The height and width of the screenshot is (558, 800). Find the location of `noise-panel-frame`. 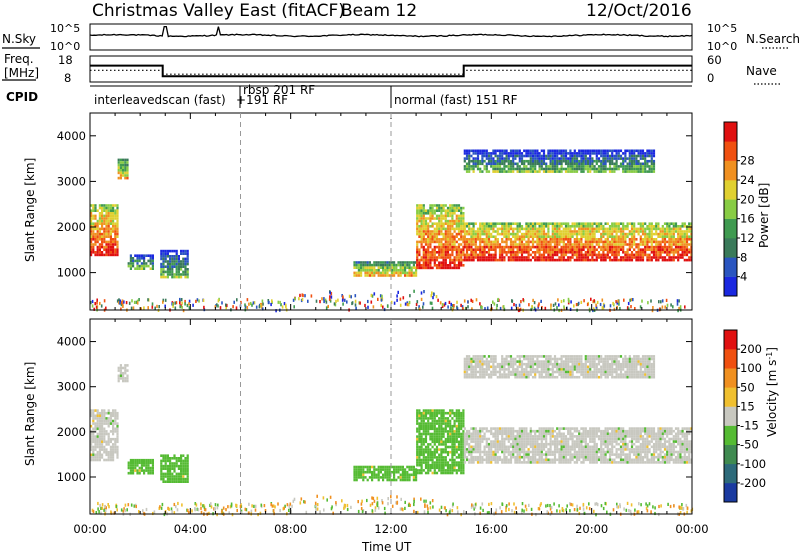

noise-panel-frame is located at coordinates (391, 37).